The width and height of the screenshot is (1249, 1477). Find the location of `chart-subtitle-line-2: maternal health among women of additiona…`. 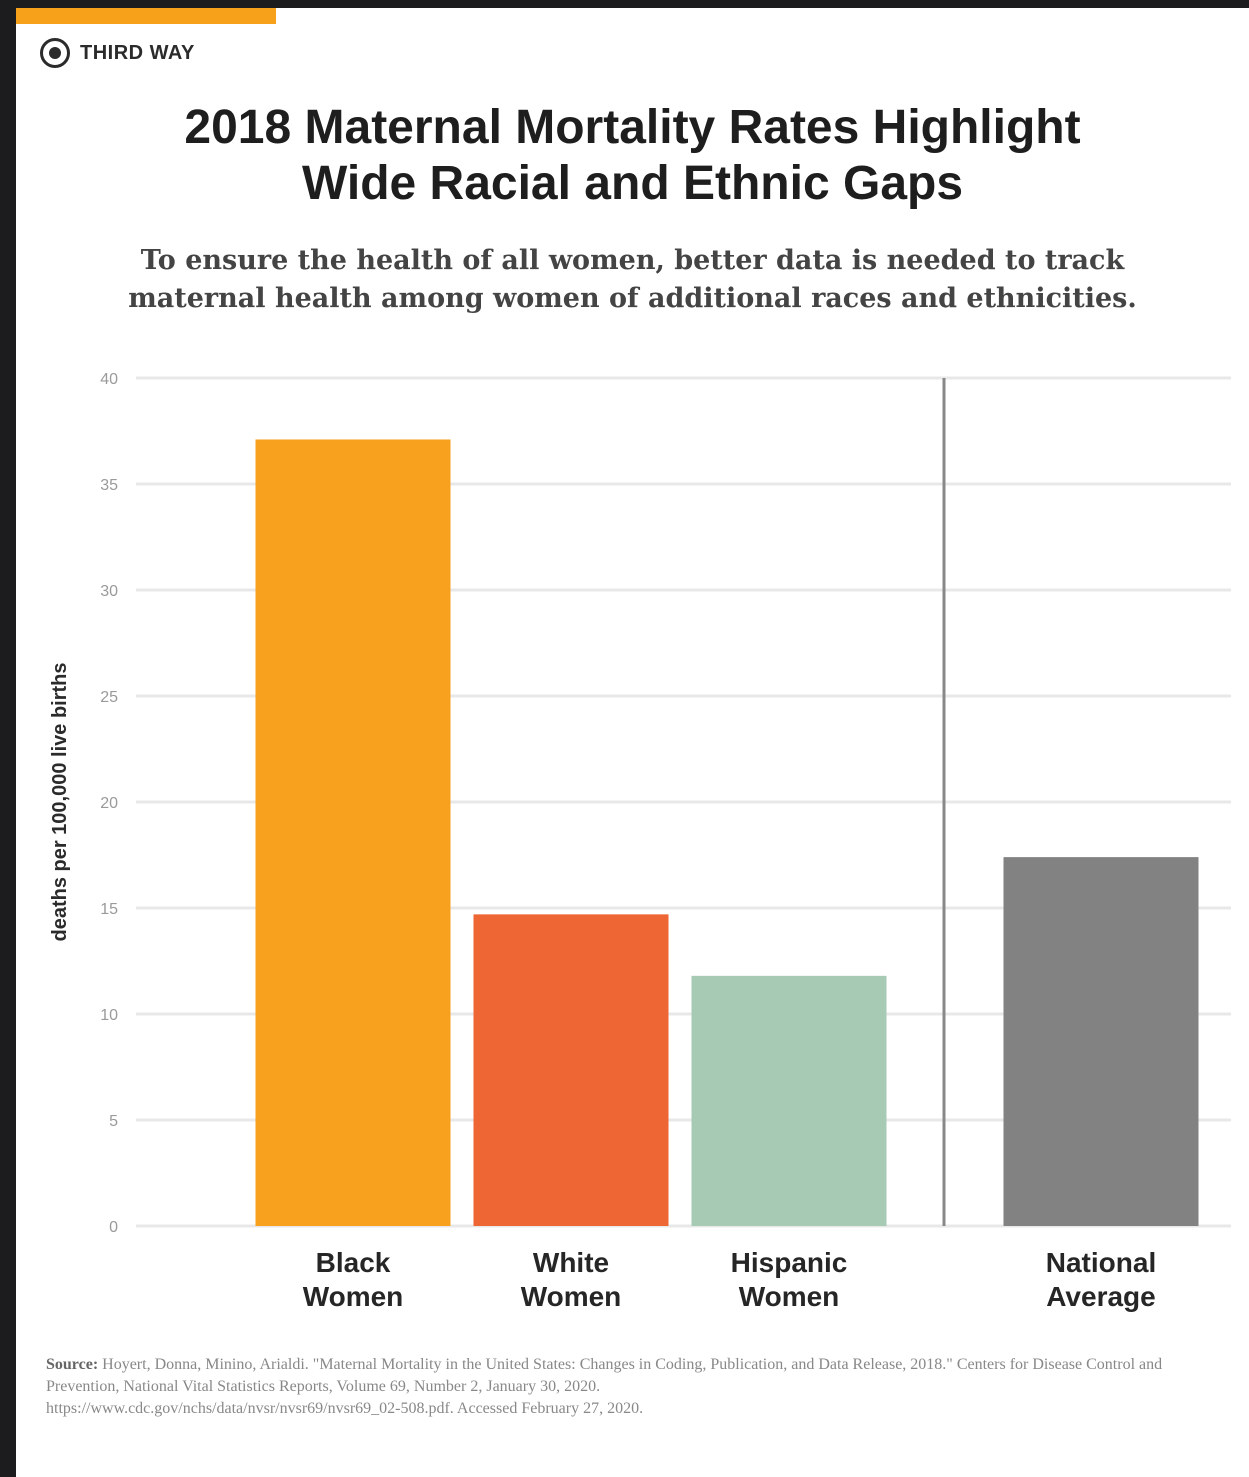

chart-subtitle-line-2: maternal health among women of additiona… is located at coordinates (632, 298).